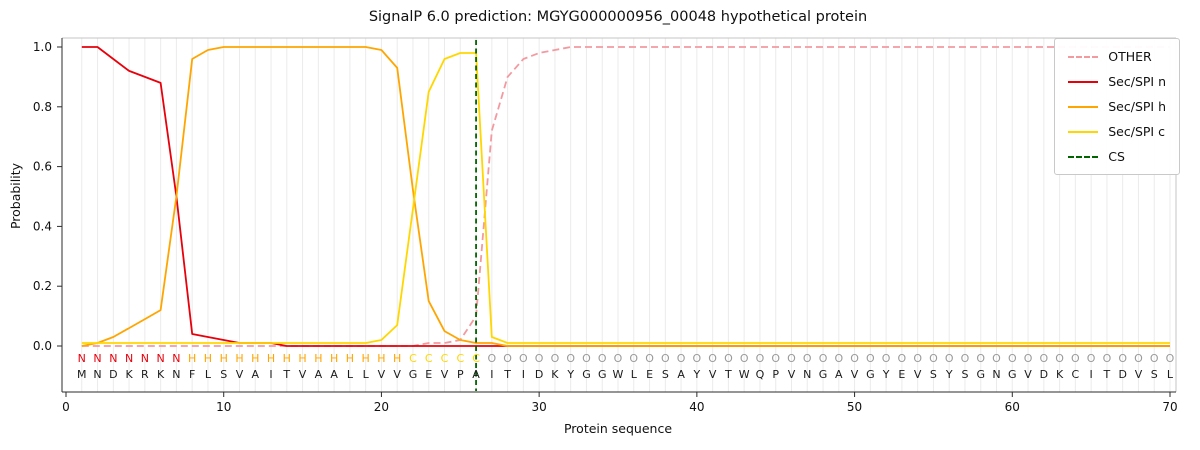 Image resolution: width=1200 pixels, height=450 pixels. What do you see at coordinates (539, 374) in the screenshot?
I see `residue-letter: D` at bounding box center [539, 374].